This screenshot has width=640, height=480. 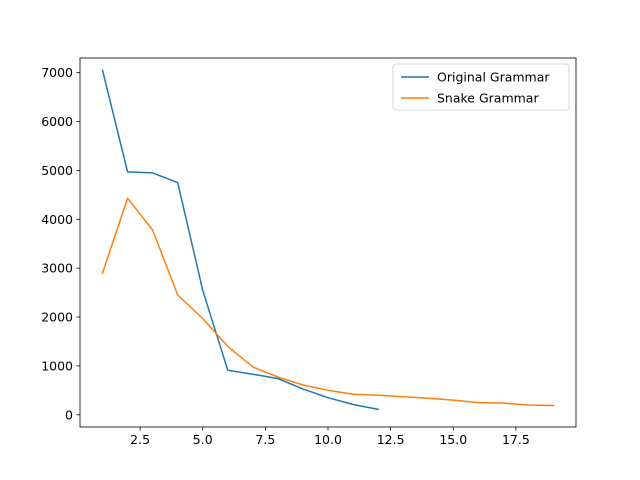 What do you see at coordinates (57, 317) in the screenshot?
I see `y-tick-label: 2000` at bounding box center [57, 317].